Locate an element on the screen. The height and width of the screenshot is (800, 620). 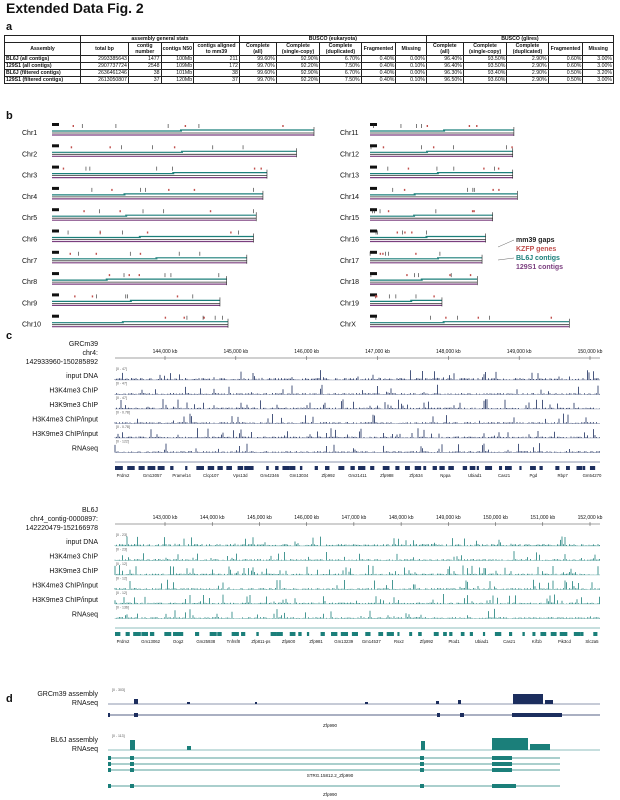
table-cell: 2636461246 is located at coordinates (104, 73).